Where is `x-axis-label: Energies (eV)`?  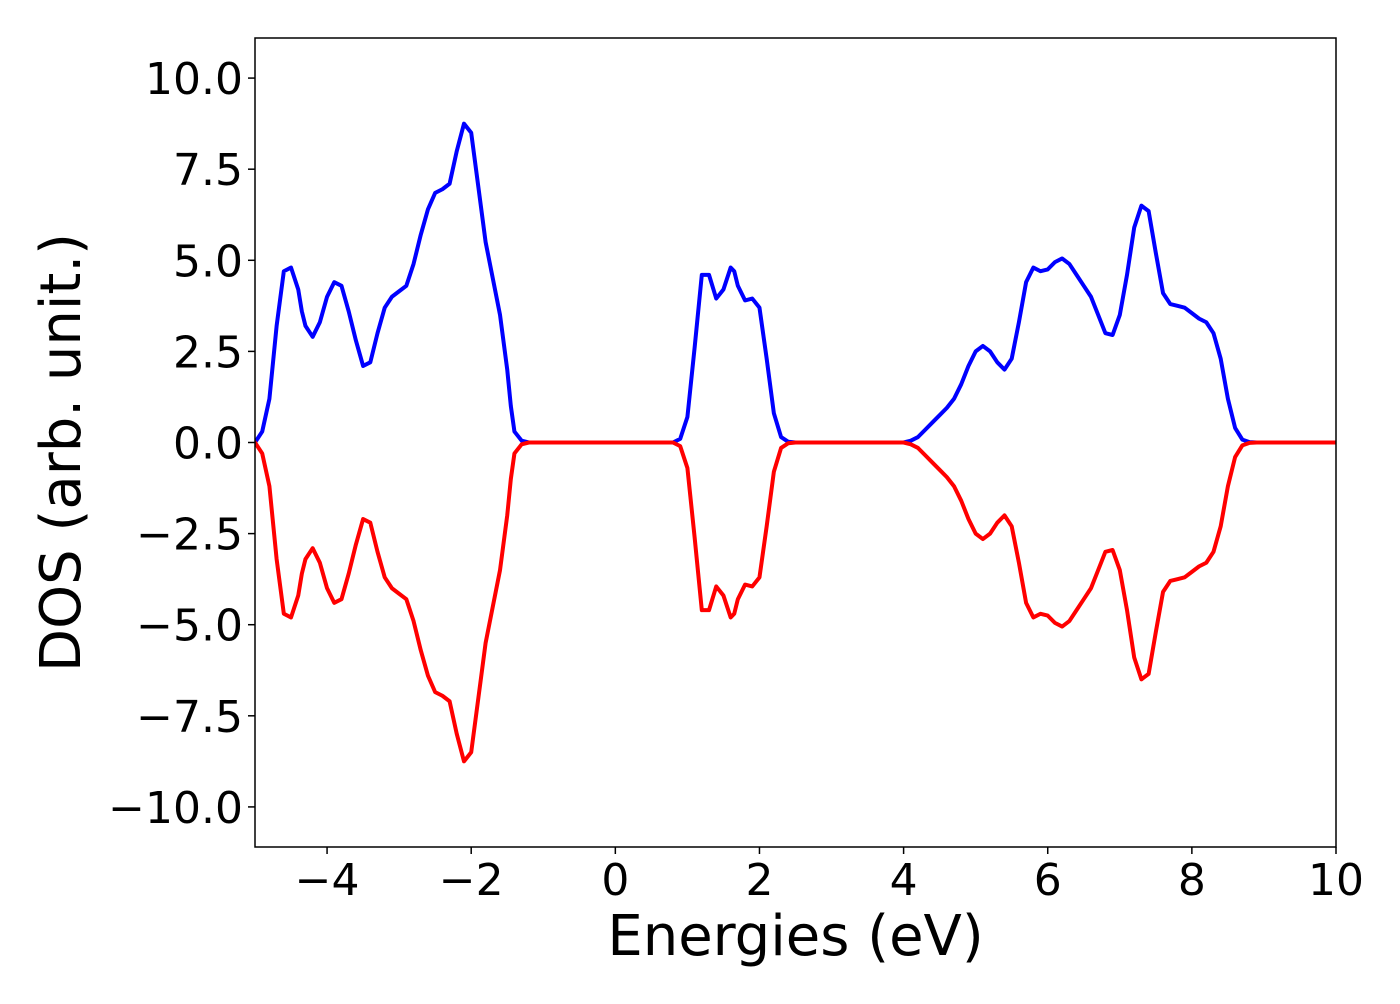 x-axis-label: Energies (eV) is located at coordinates (795, 936).